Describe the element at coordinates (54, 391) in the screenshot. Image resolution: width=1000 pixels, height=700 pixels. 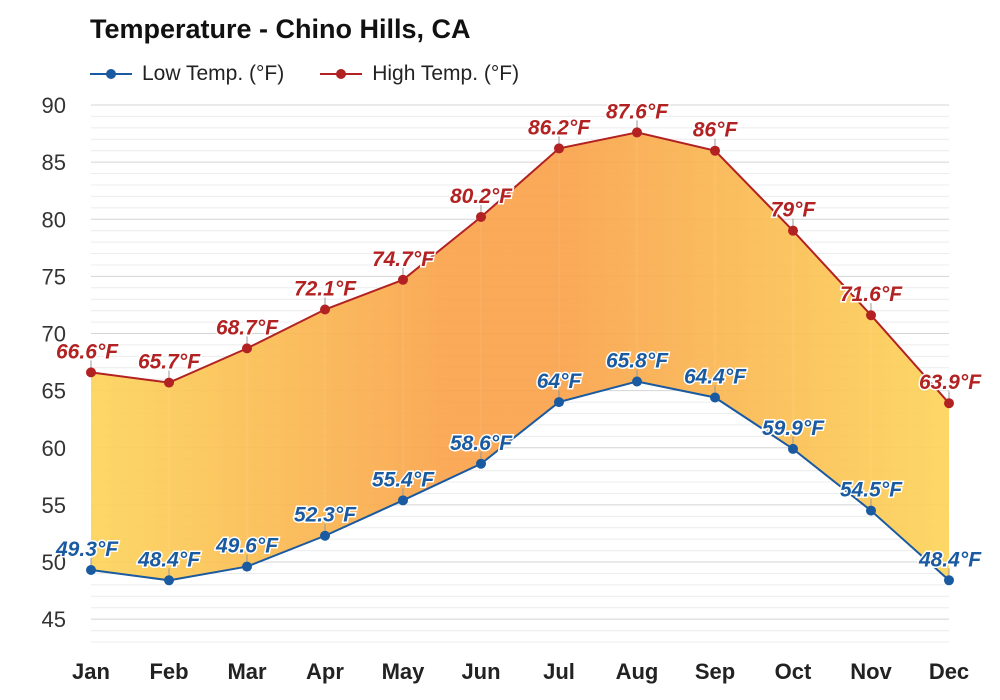
I see `y-tick-label: 65` at that location.